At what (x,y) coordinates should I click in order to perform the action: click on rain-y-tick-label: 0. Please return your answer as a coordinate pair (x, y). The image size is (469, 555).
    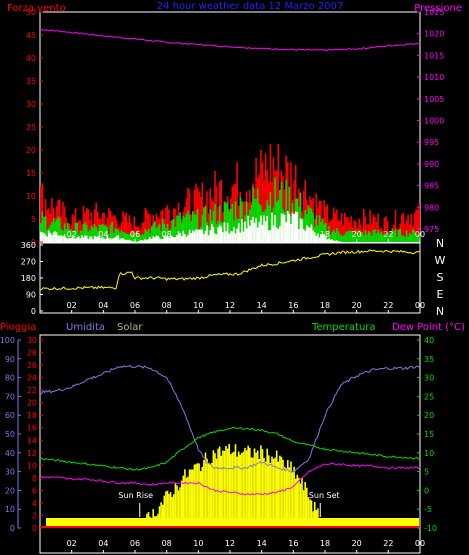
    Looking at the image, I should click on (34, 528).